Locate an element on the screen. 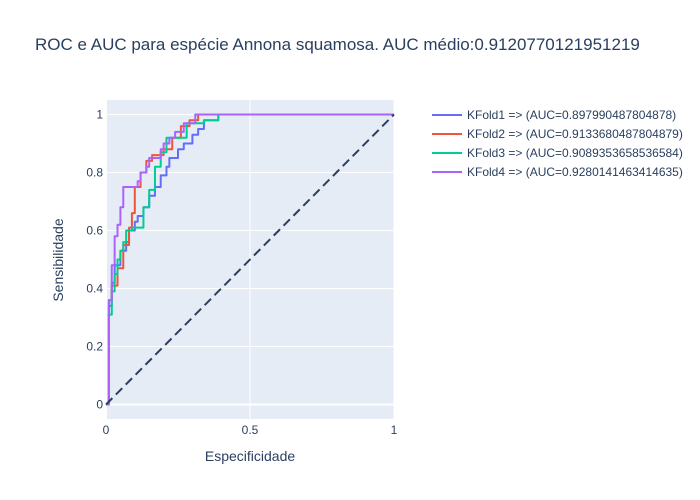 The height and width of the screenshot is (500, 700). legend-item: KFold1 => (AUC=0.897990487804878) is located at coordinates (554, 115).